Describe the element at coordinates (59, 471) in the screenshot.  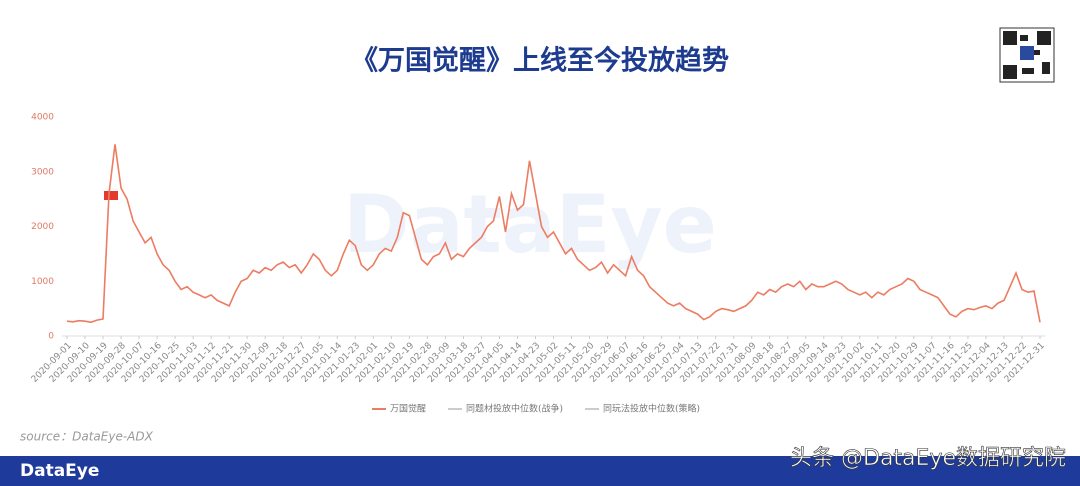
I see `footer-brand: DataEye` at that location.